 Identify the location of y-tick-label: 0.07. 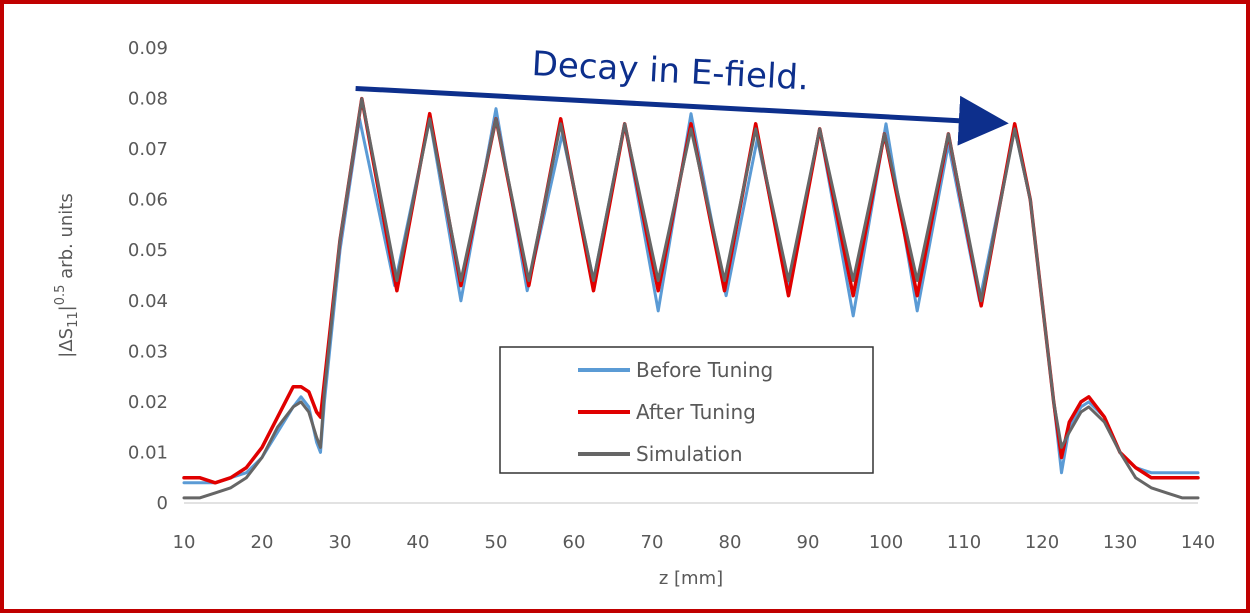
(148, 149).